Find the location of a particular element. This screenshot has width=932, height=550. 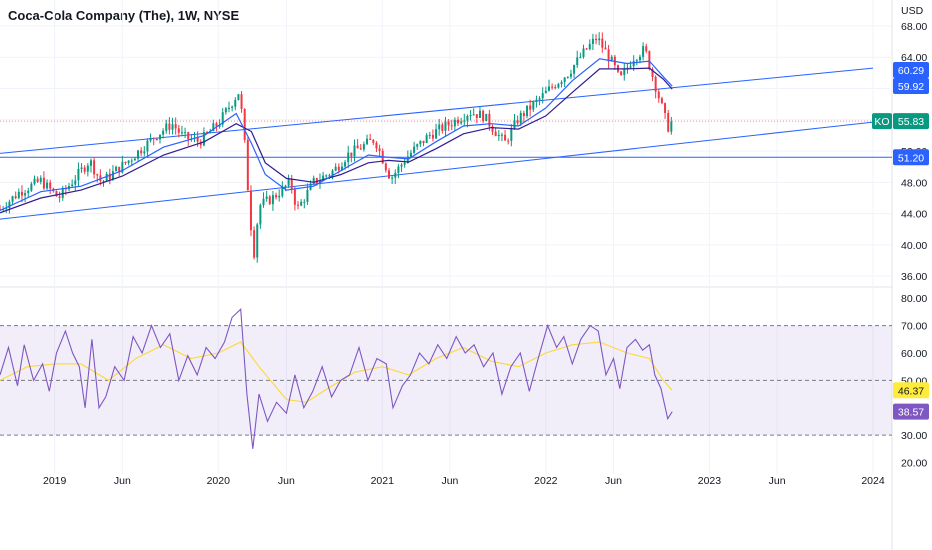

symbol-badge: KO is located at coordinates (881, 122).